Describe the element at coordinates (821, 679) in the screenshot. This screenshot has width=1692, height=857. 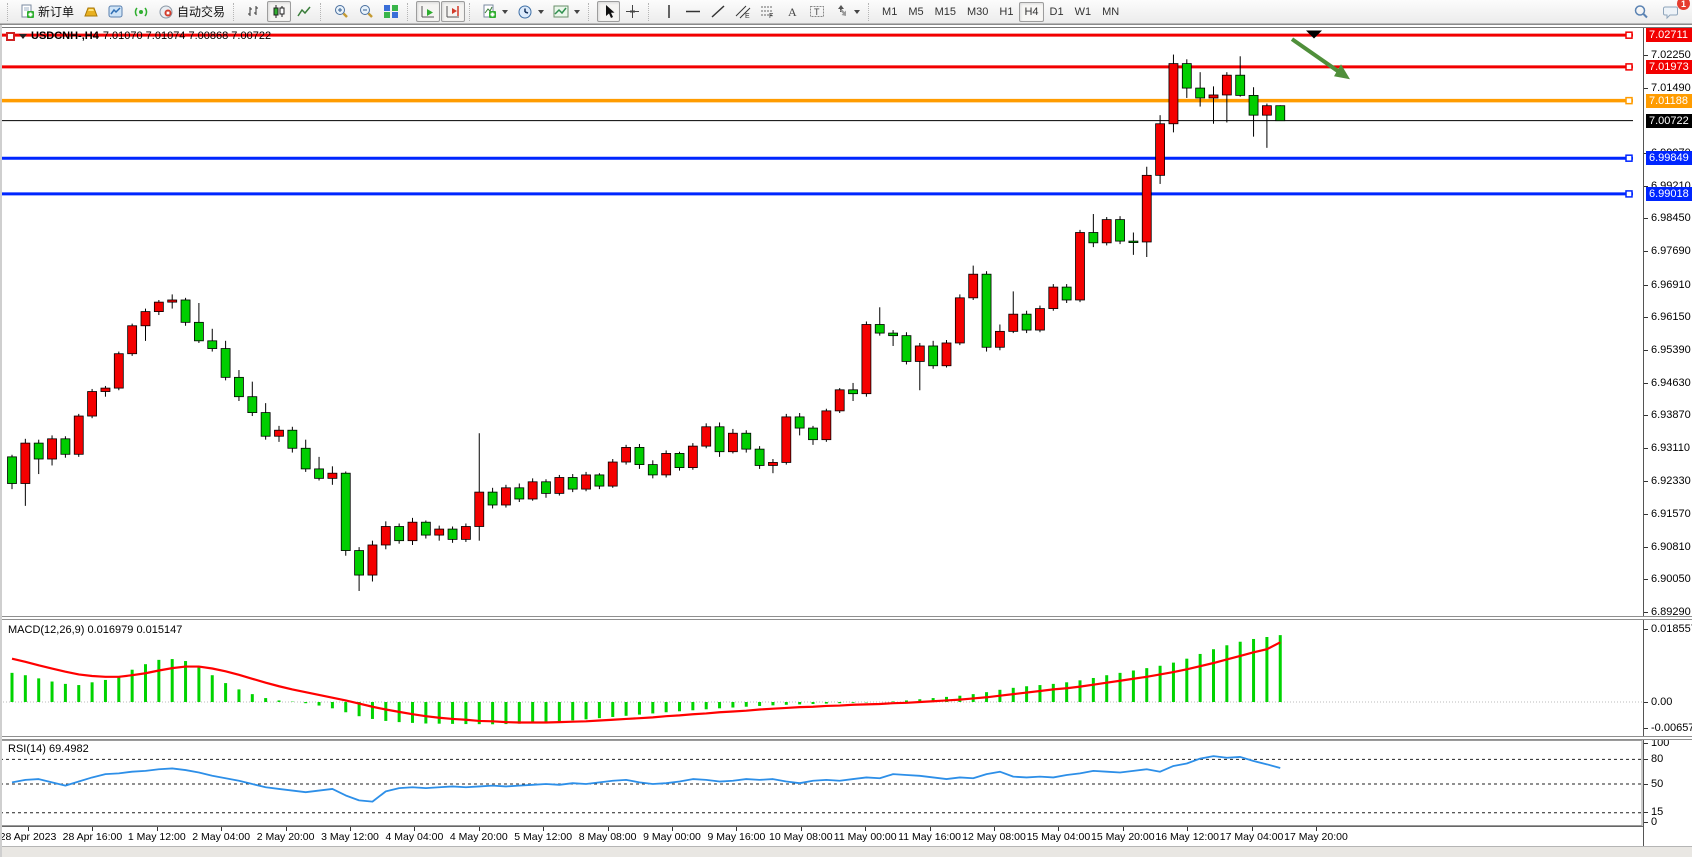
I see `macd-panel` at that location.